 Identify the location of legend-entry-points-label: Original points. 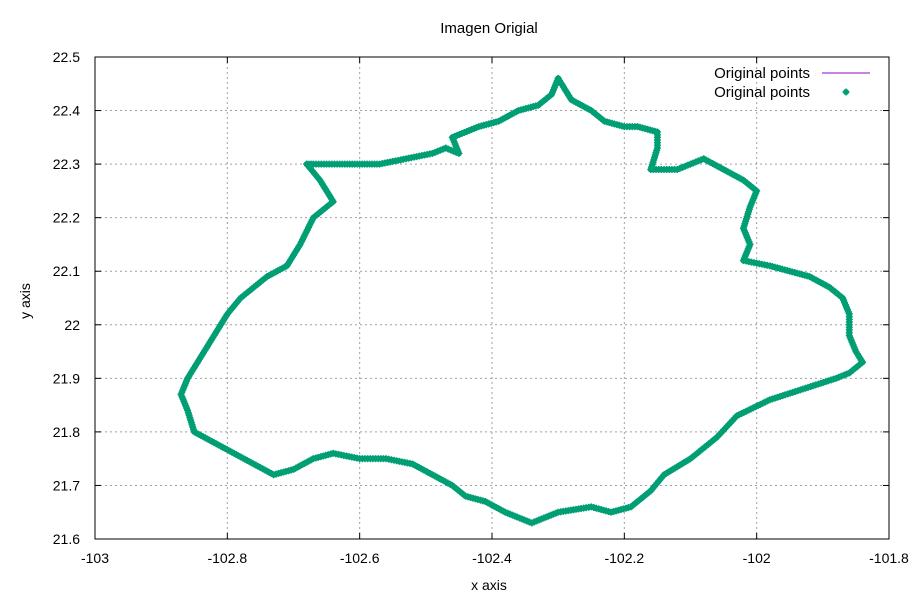
(762, 92).